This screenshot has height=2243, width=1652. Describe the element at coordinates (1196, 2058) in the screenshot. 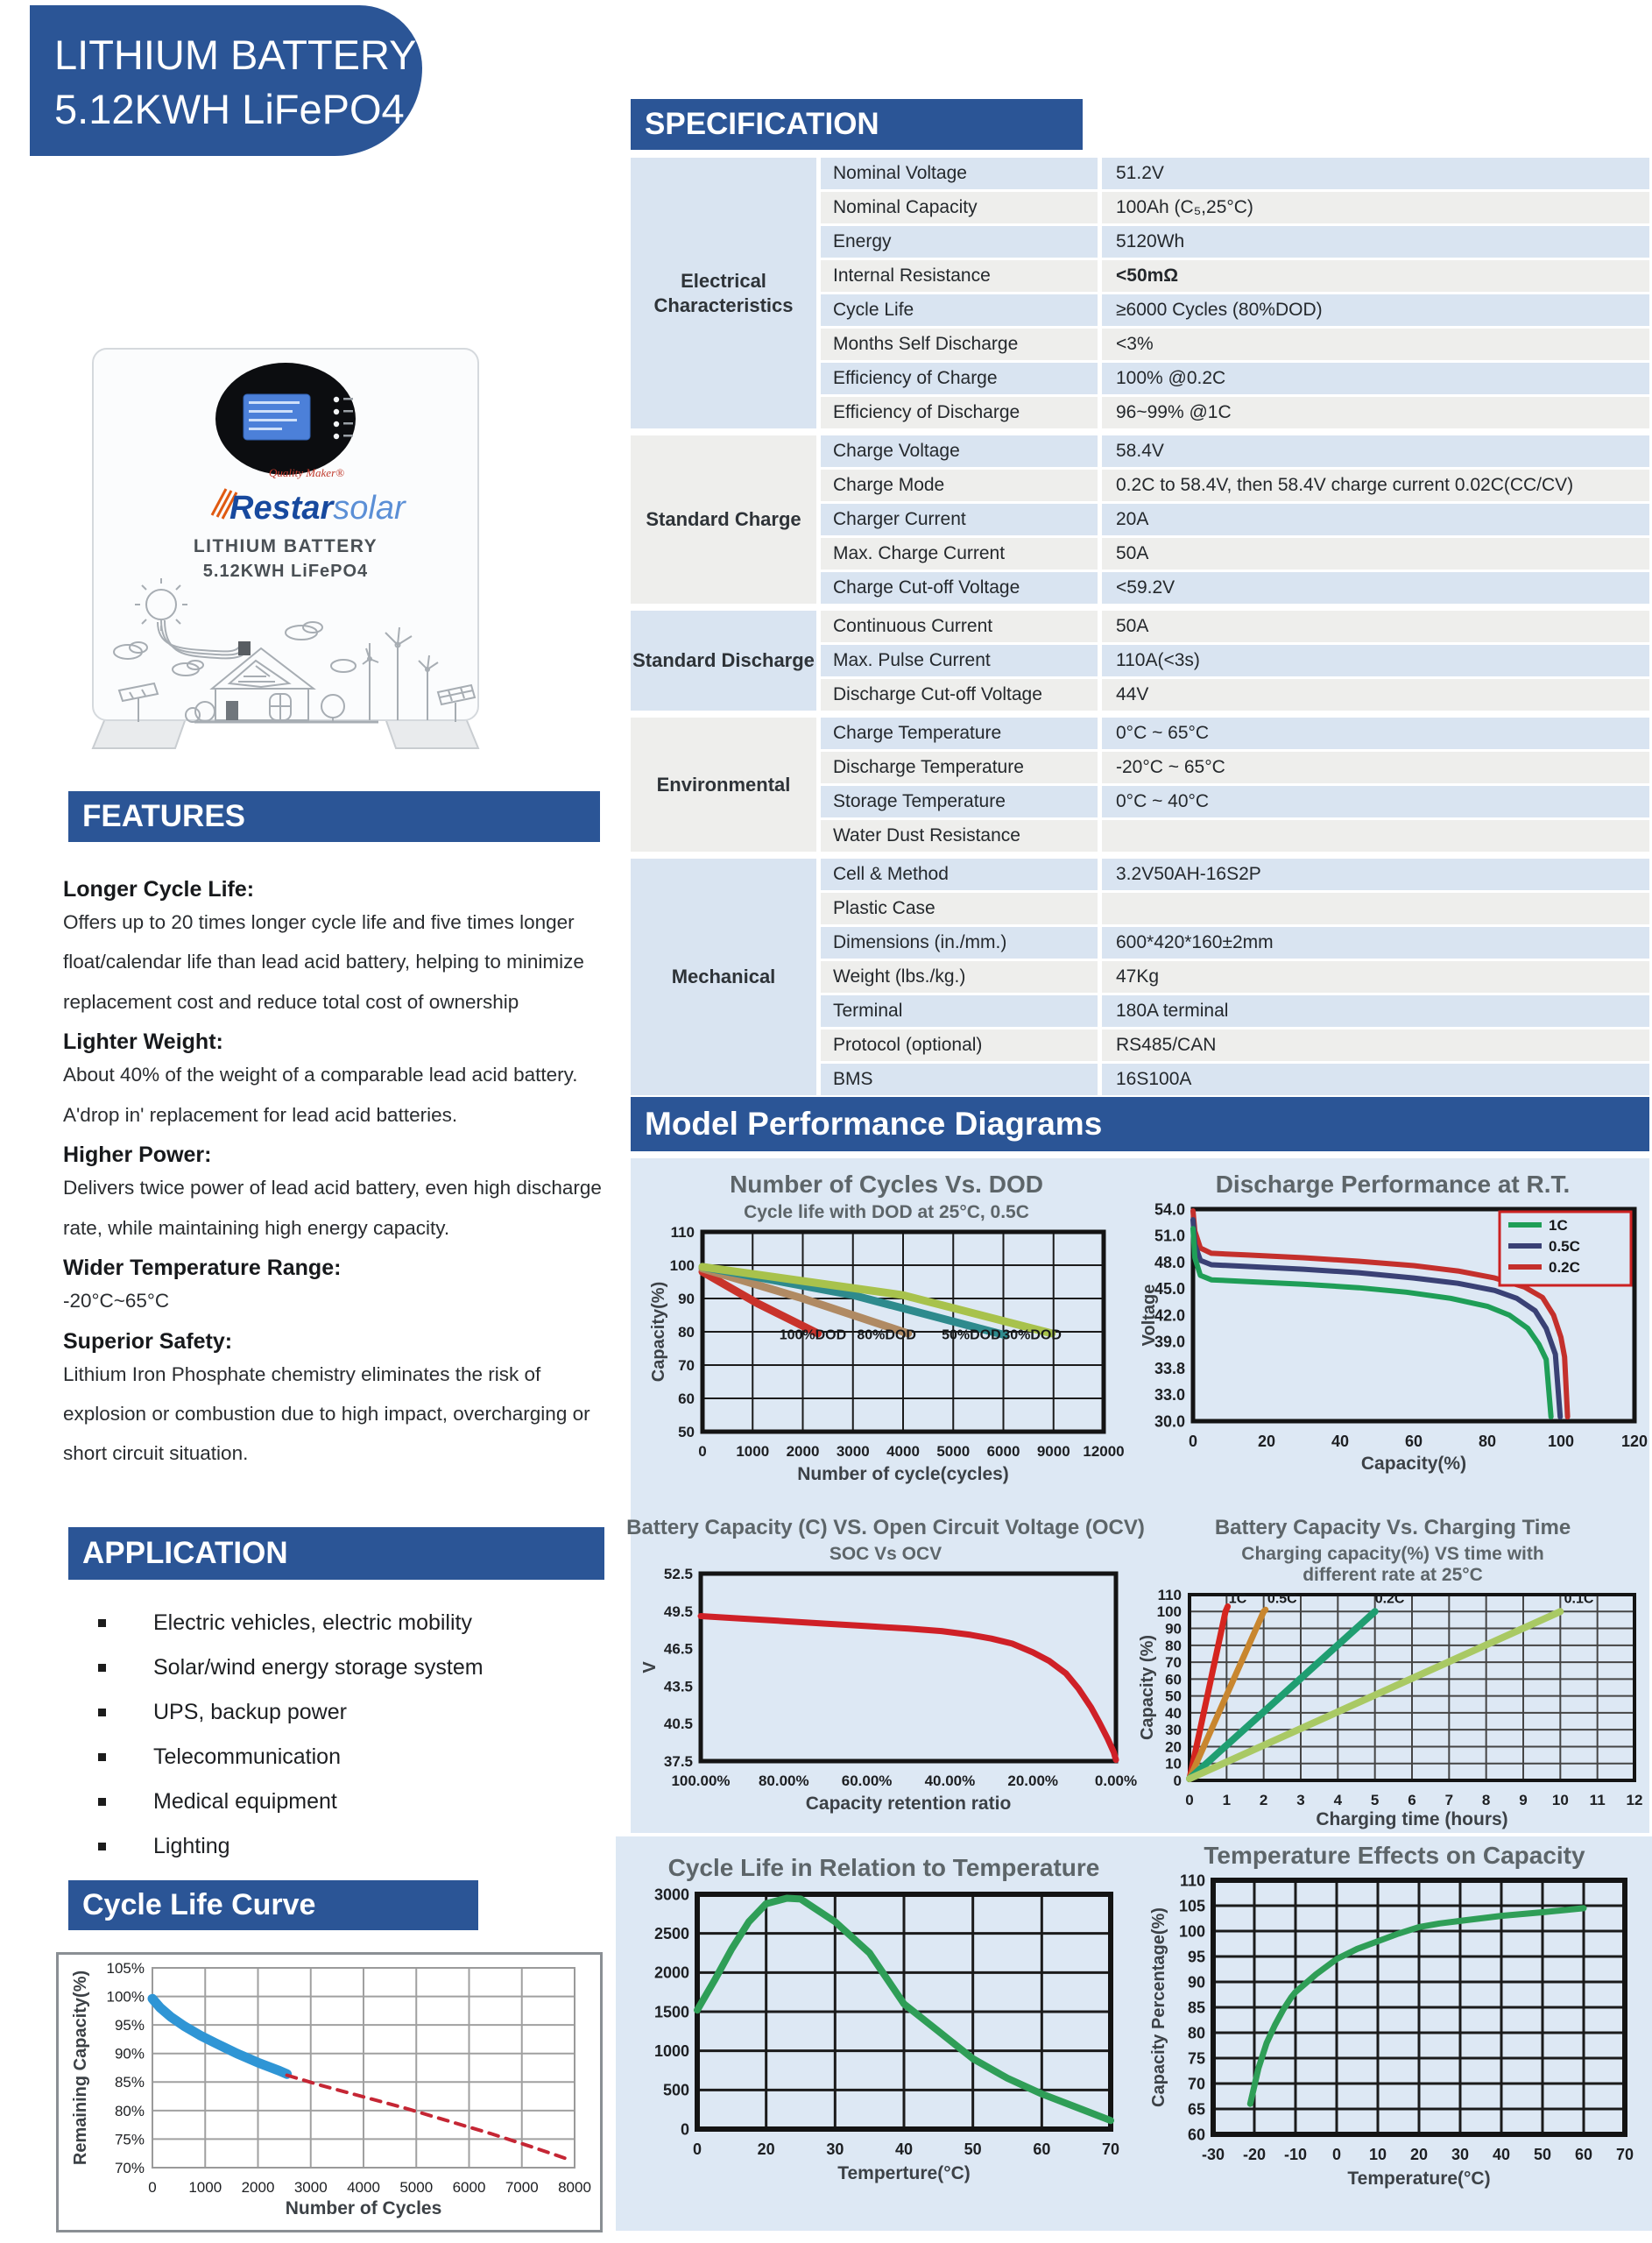

I see `svg-text: 75` at that location.